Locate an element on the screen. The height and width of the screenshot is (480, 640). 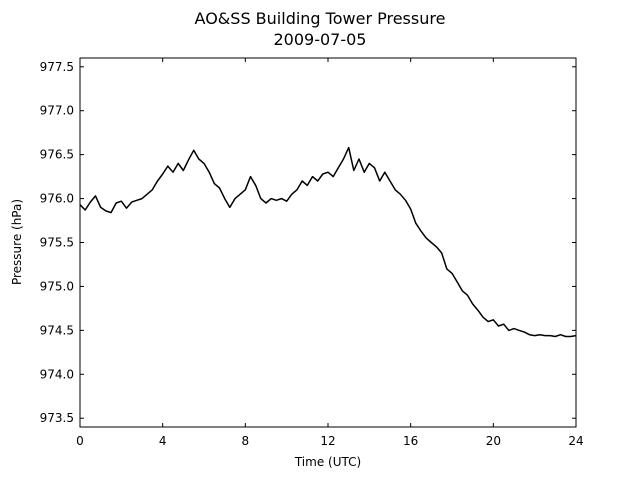
x-tick-label-2: 8 is located at coordinates (246, 441).